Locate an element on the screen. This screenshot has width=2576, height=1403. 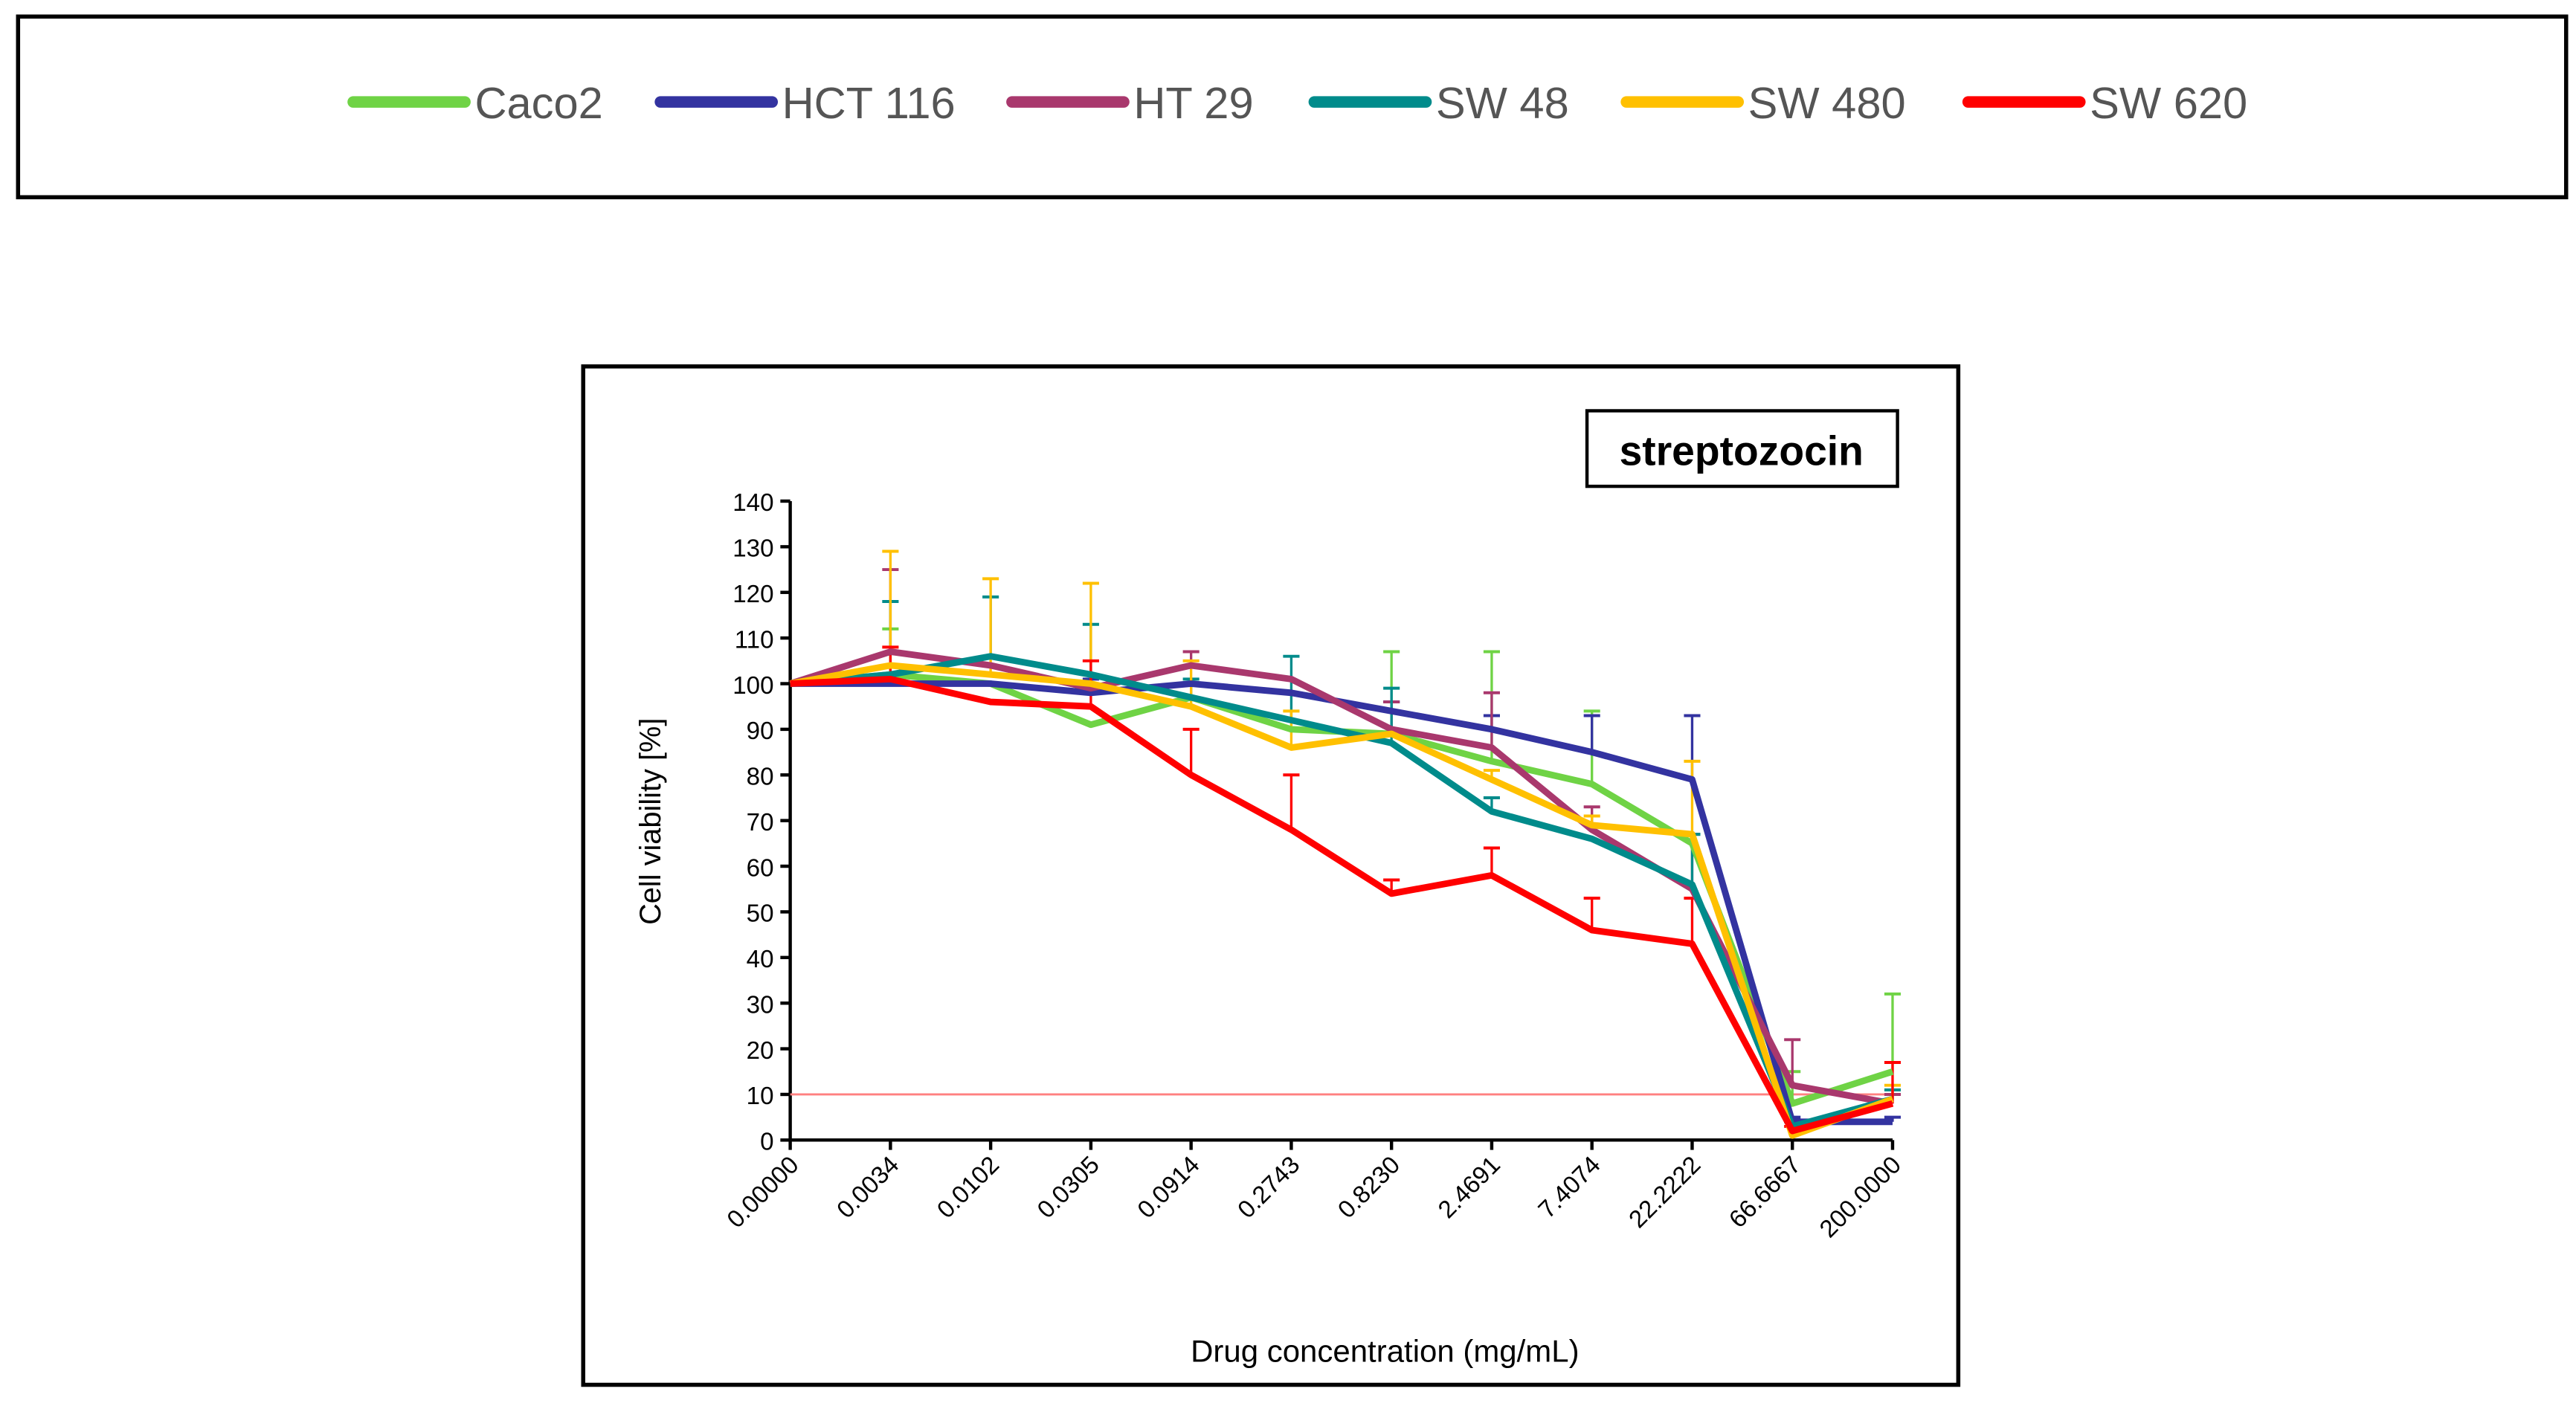
y-tick-label: 70 is located at coordinates (760, 822).